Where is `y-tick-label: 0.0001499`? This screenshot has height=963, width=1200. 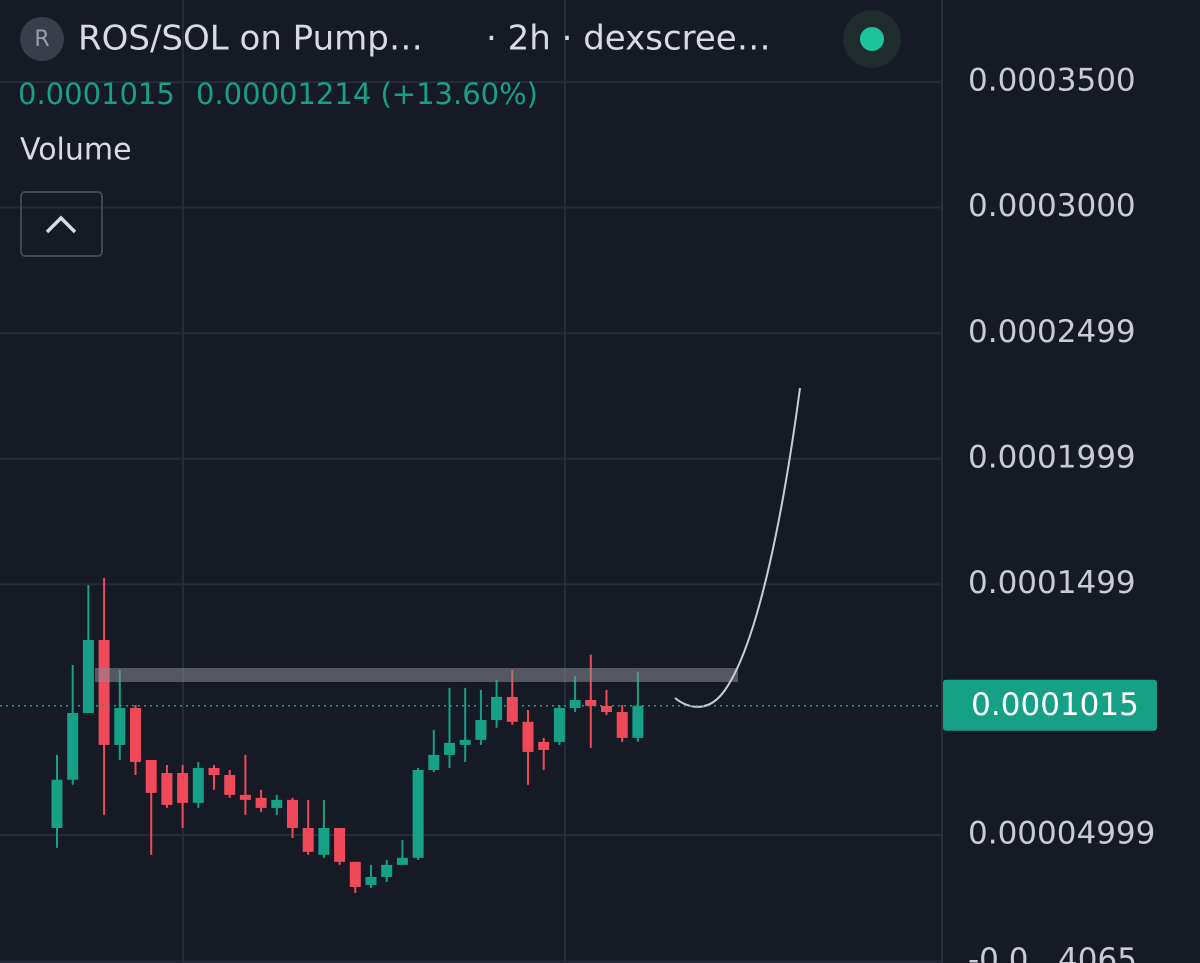
y-tick-label: 0.0001499 is located at coordinates (1052, 583).